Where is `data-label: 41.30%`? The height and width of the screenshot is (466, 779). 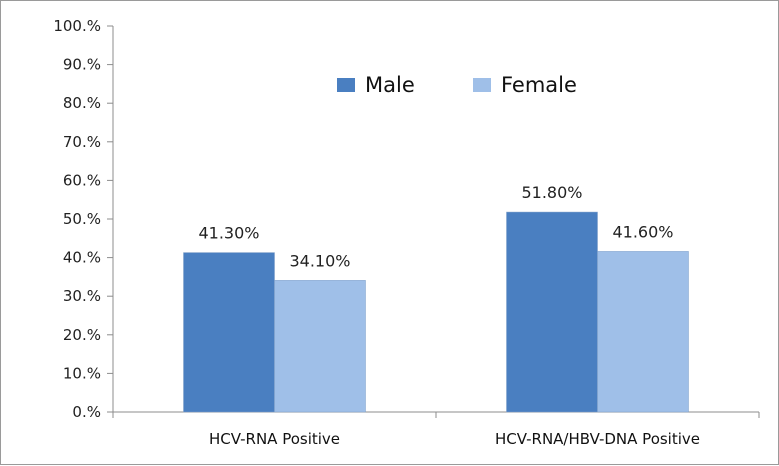 data-label: 41.30% is located at coordinates (228, 233).